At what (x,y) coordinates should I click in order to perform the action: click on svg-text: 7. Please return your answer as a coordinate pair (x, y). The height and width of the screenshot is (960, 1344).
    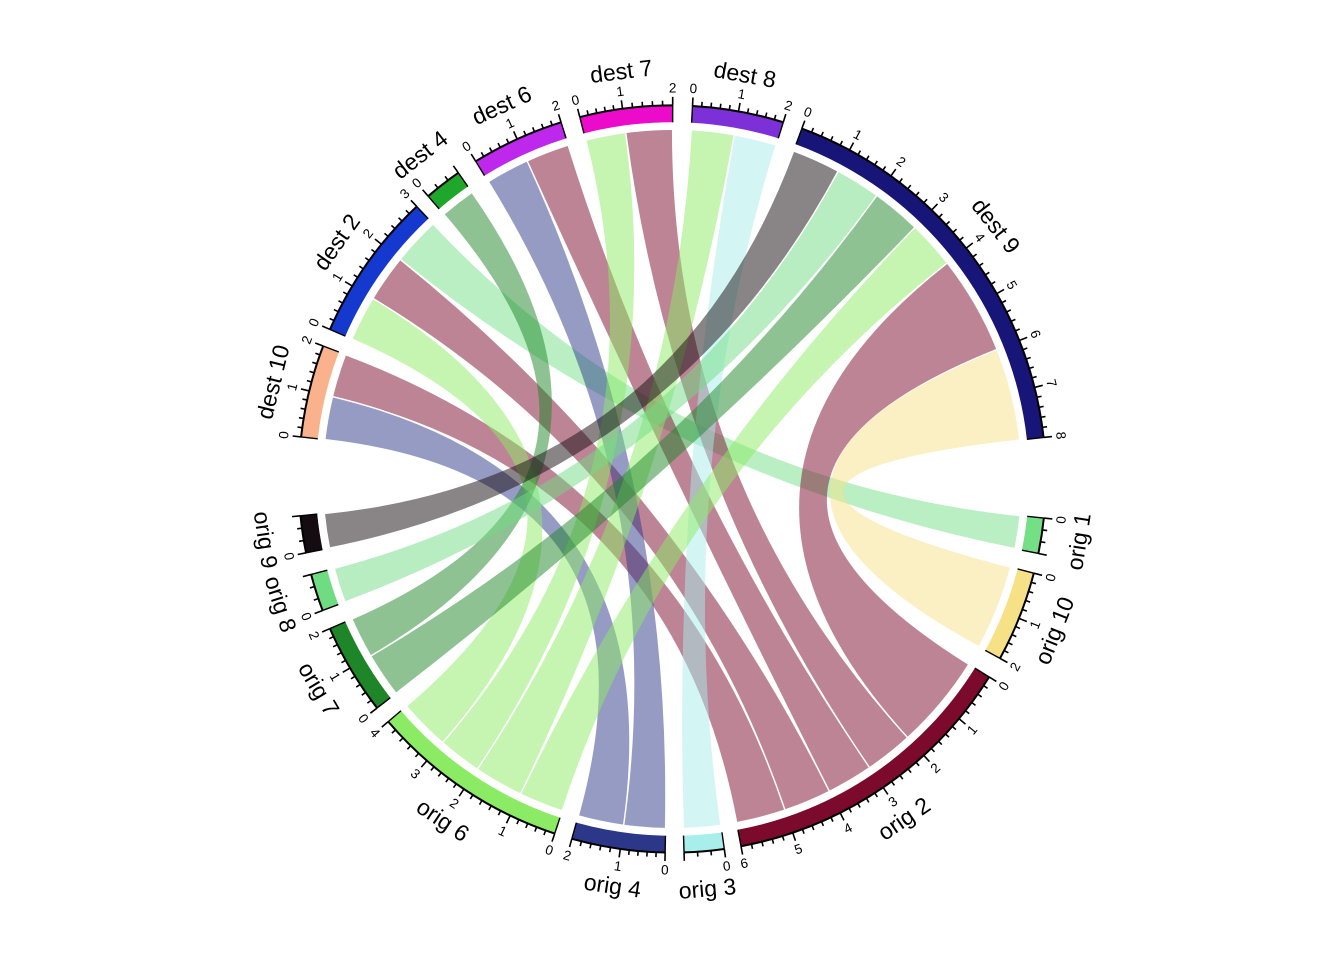
    Looking at the image, I should click on (1051, 383).